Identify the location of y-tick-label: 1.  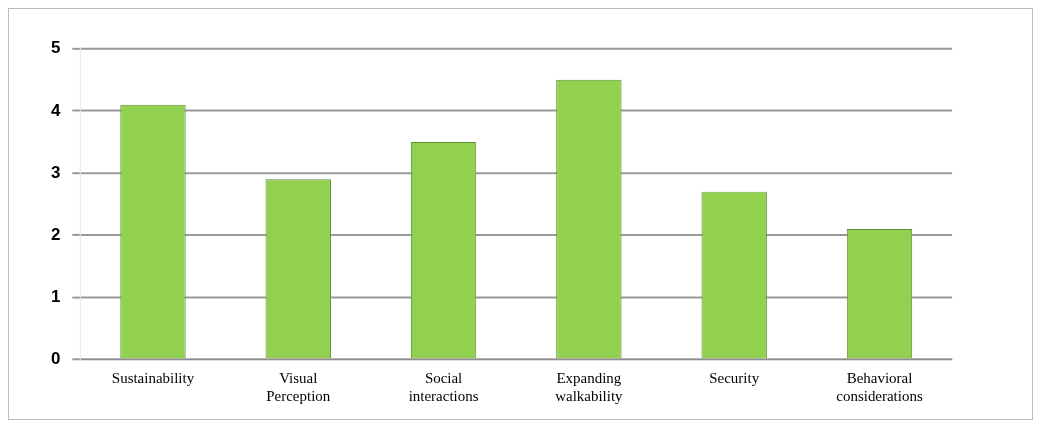
(55, 296).